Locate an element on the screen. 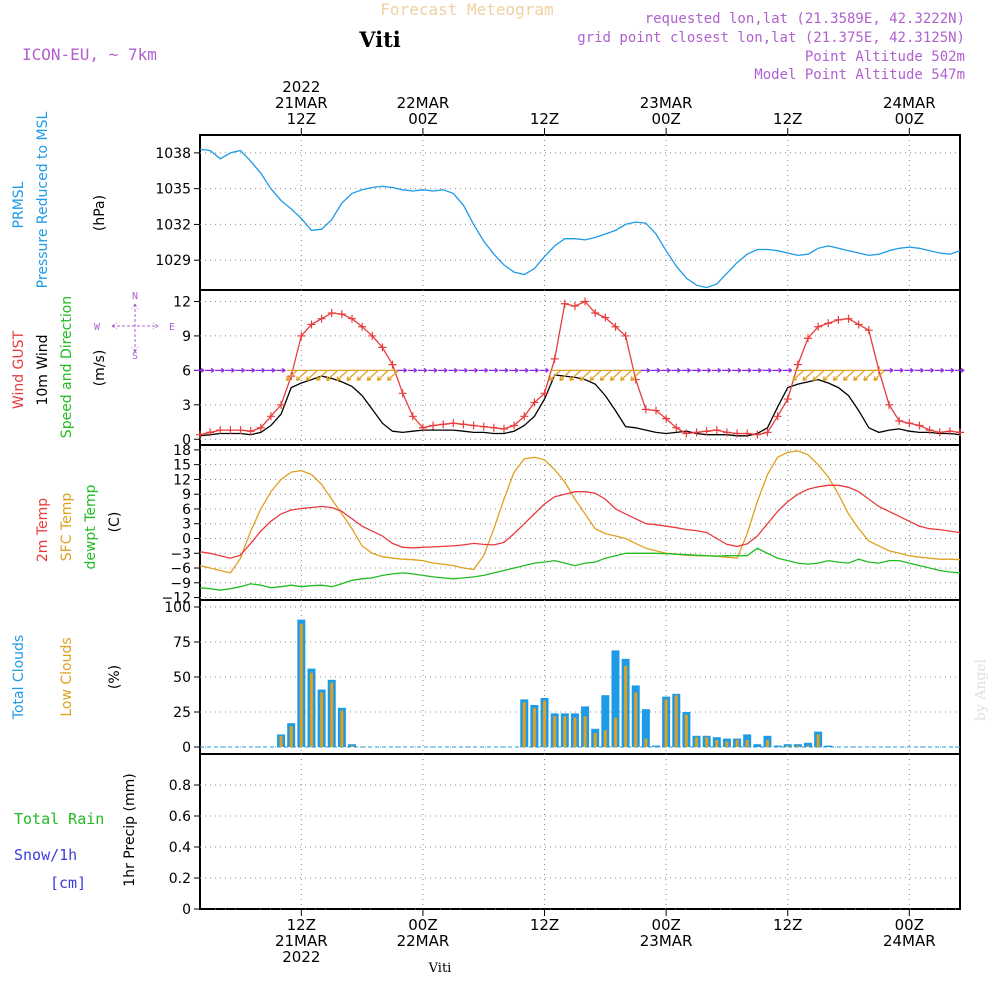  sfc-temp-line is located at coordinates (580, 512).